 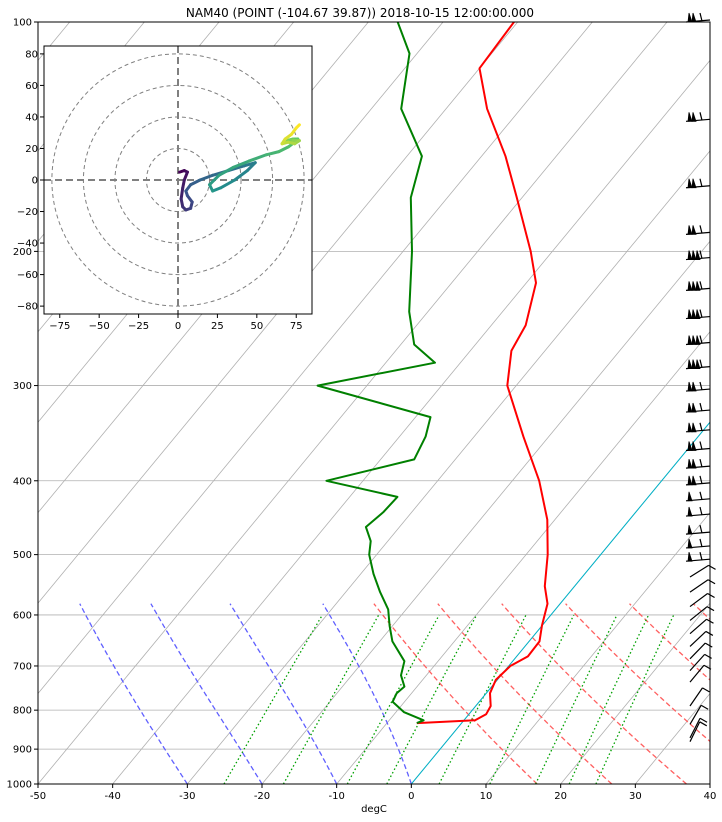 I want to click on hodograph-y-tick-label: 0, so click(x=35, y=181).